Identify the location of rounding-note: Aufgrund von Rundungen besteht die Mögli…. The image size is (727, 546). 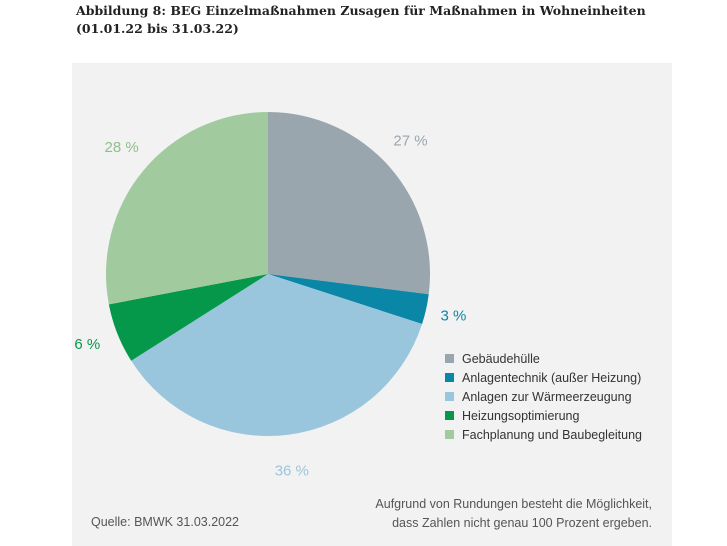
(513, 514).